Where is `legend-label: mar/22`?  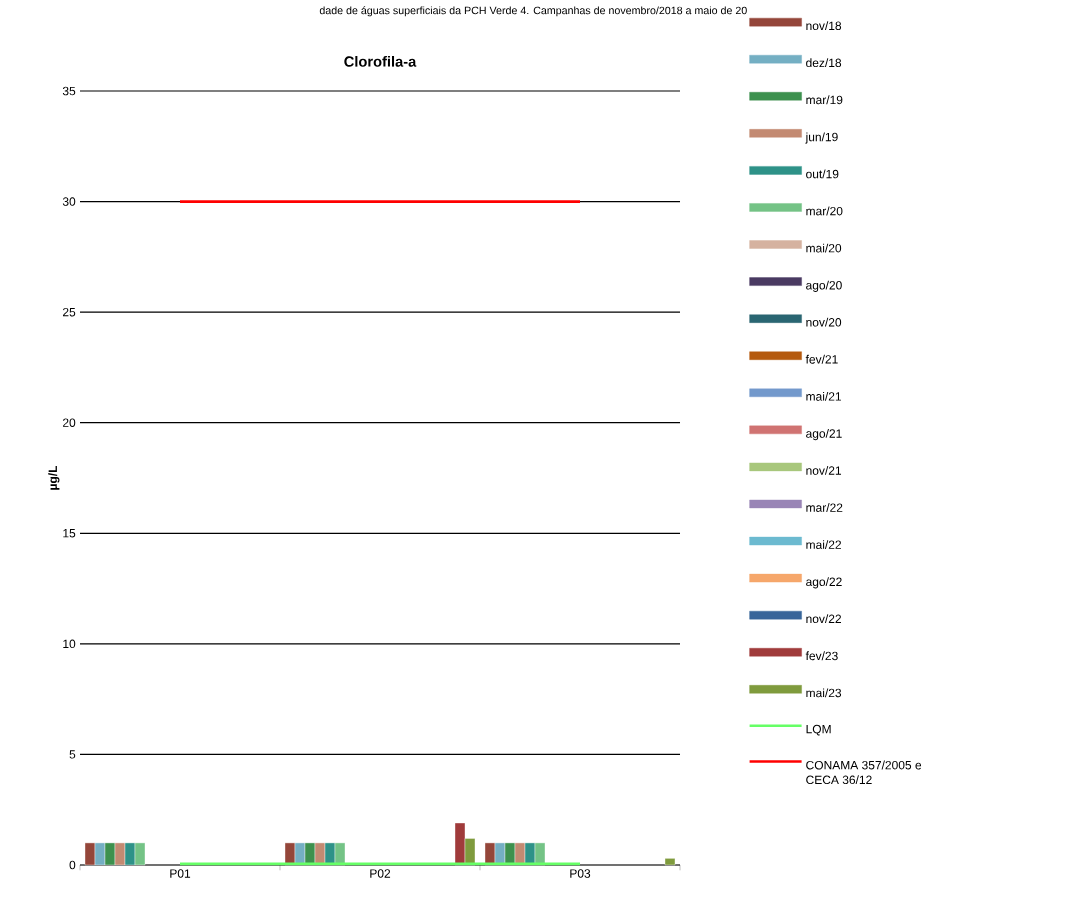
legend-label: mar/22 is located at coordinates (824, 507).